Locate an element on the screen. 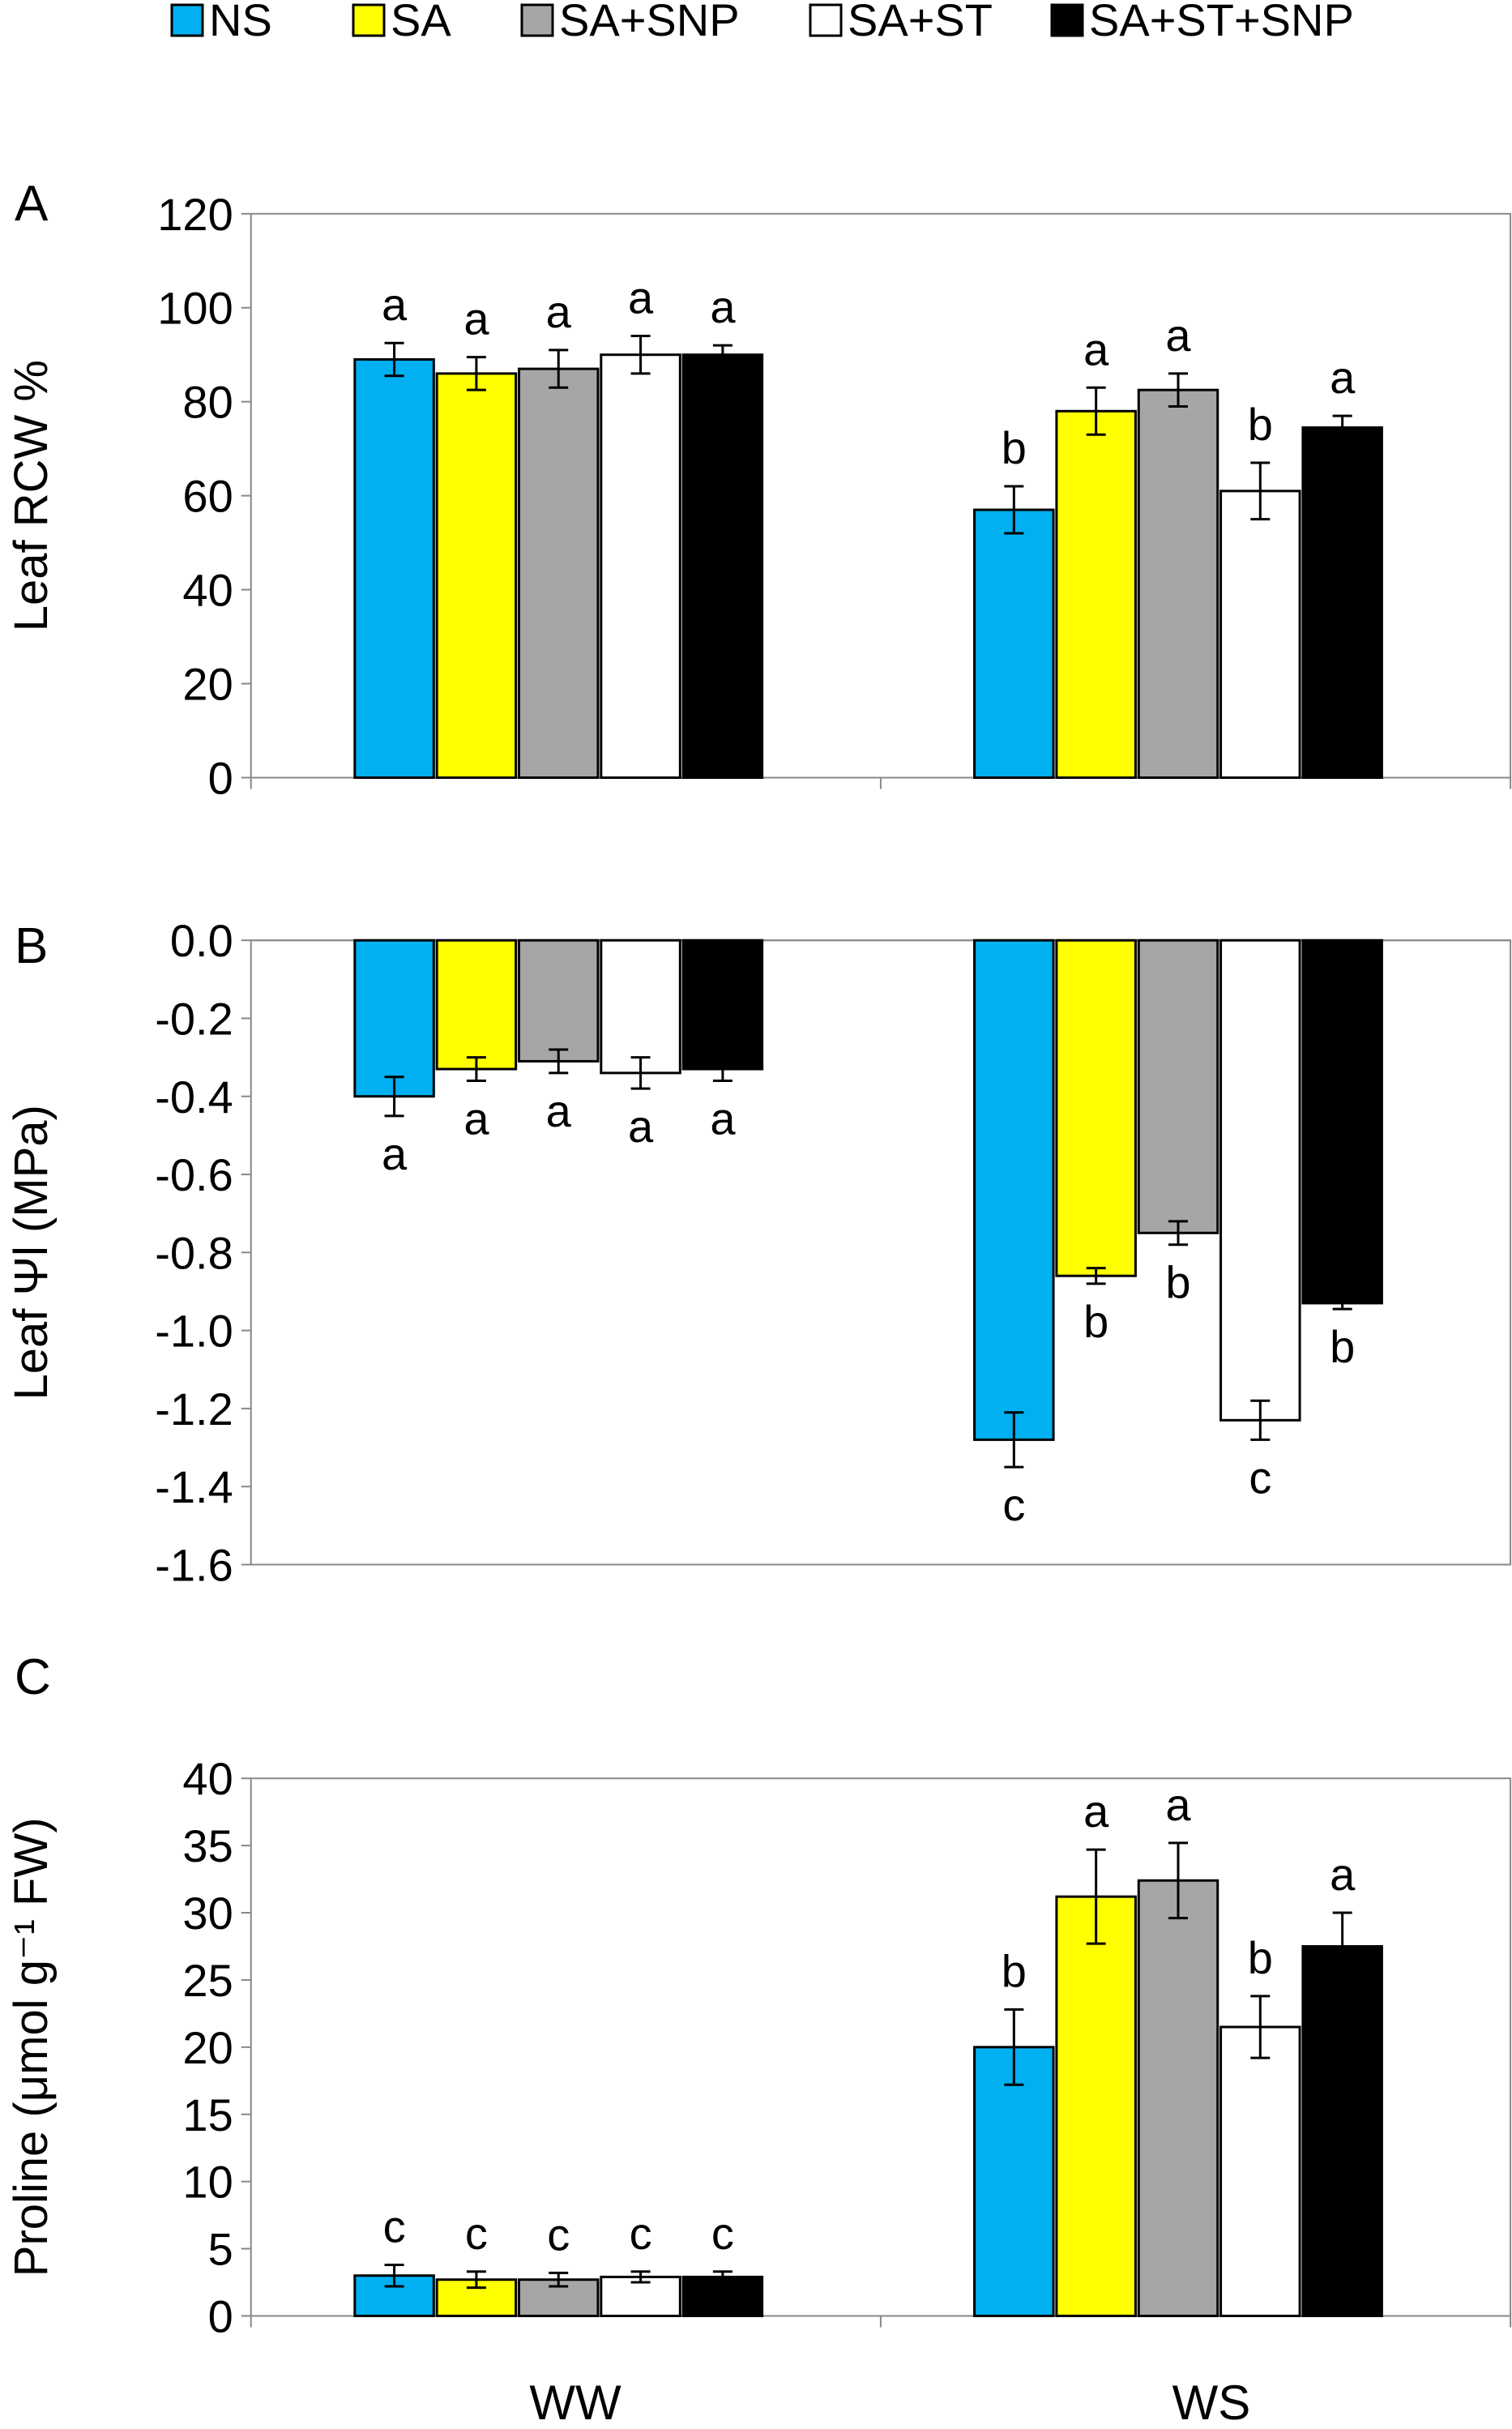 This screenshot has height=2429, width=1512. legend-swatch-sa-st-snp is located at coordinates (1067, 20).